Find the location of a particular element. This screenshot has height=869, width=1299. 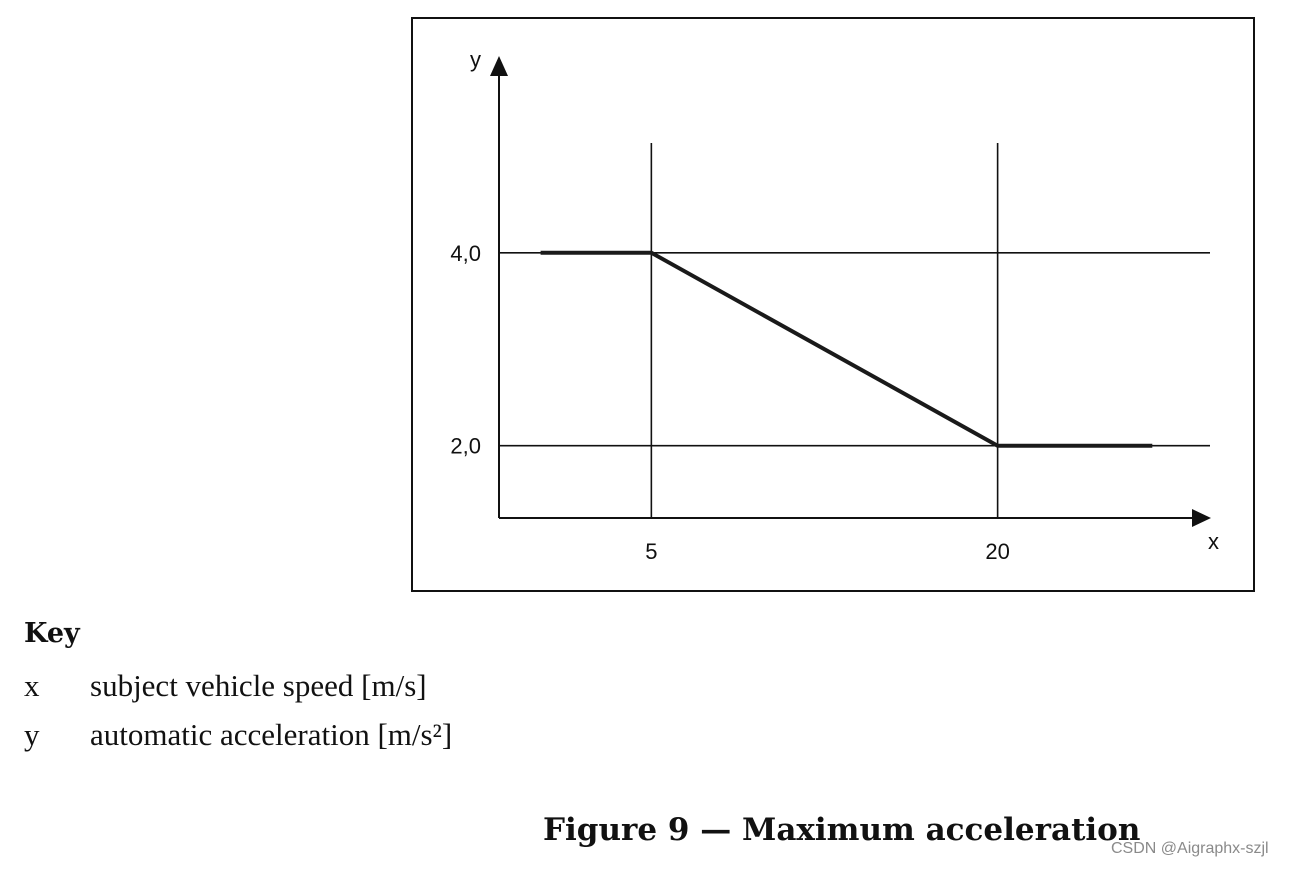

key-heading: Key is located at coordinates (52, 633).